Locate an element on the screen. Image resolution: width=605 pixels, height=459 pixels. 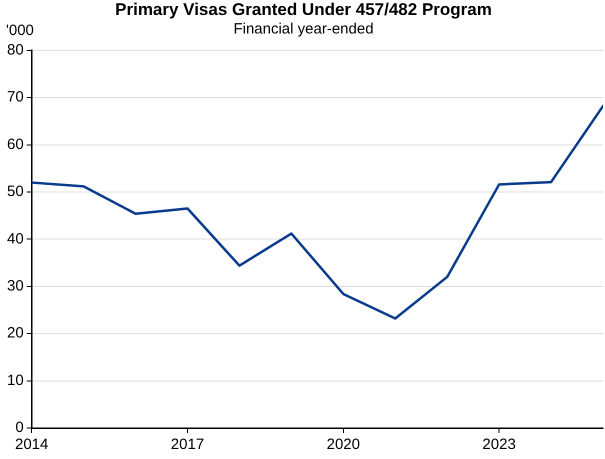
y-axis-title: '000 is located at coordinates (20, 31).